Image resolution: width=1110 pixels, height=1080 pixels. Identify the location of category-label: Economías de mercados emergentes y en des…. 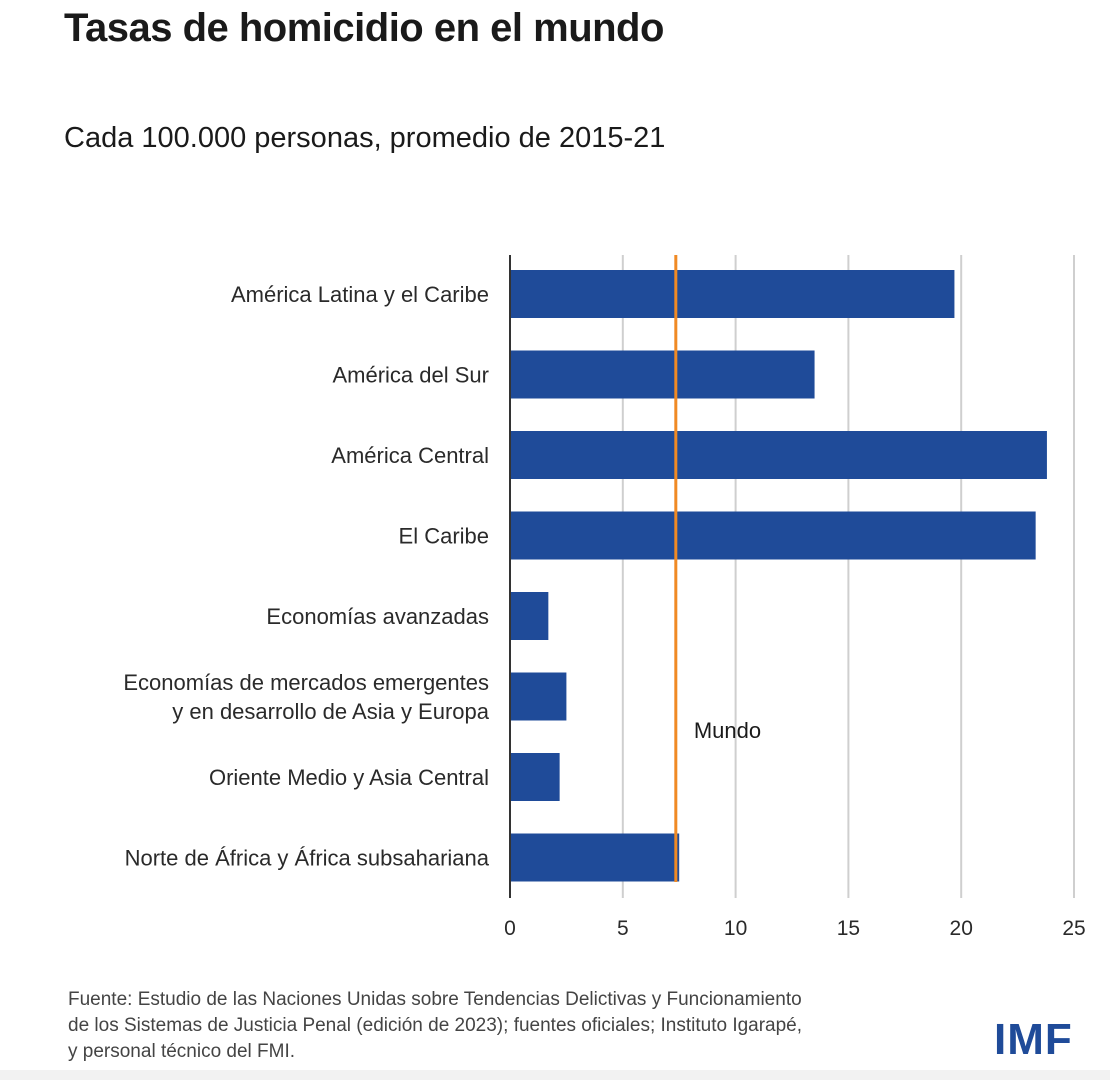
(306, 697).